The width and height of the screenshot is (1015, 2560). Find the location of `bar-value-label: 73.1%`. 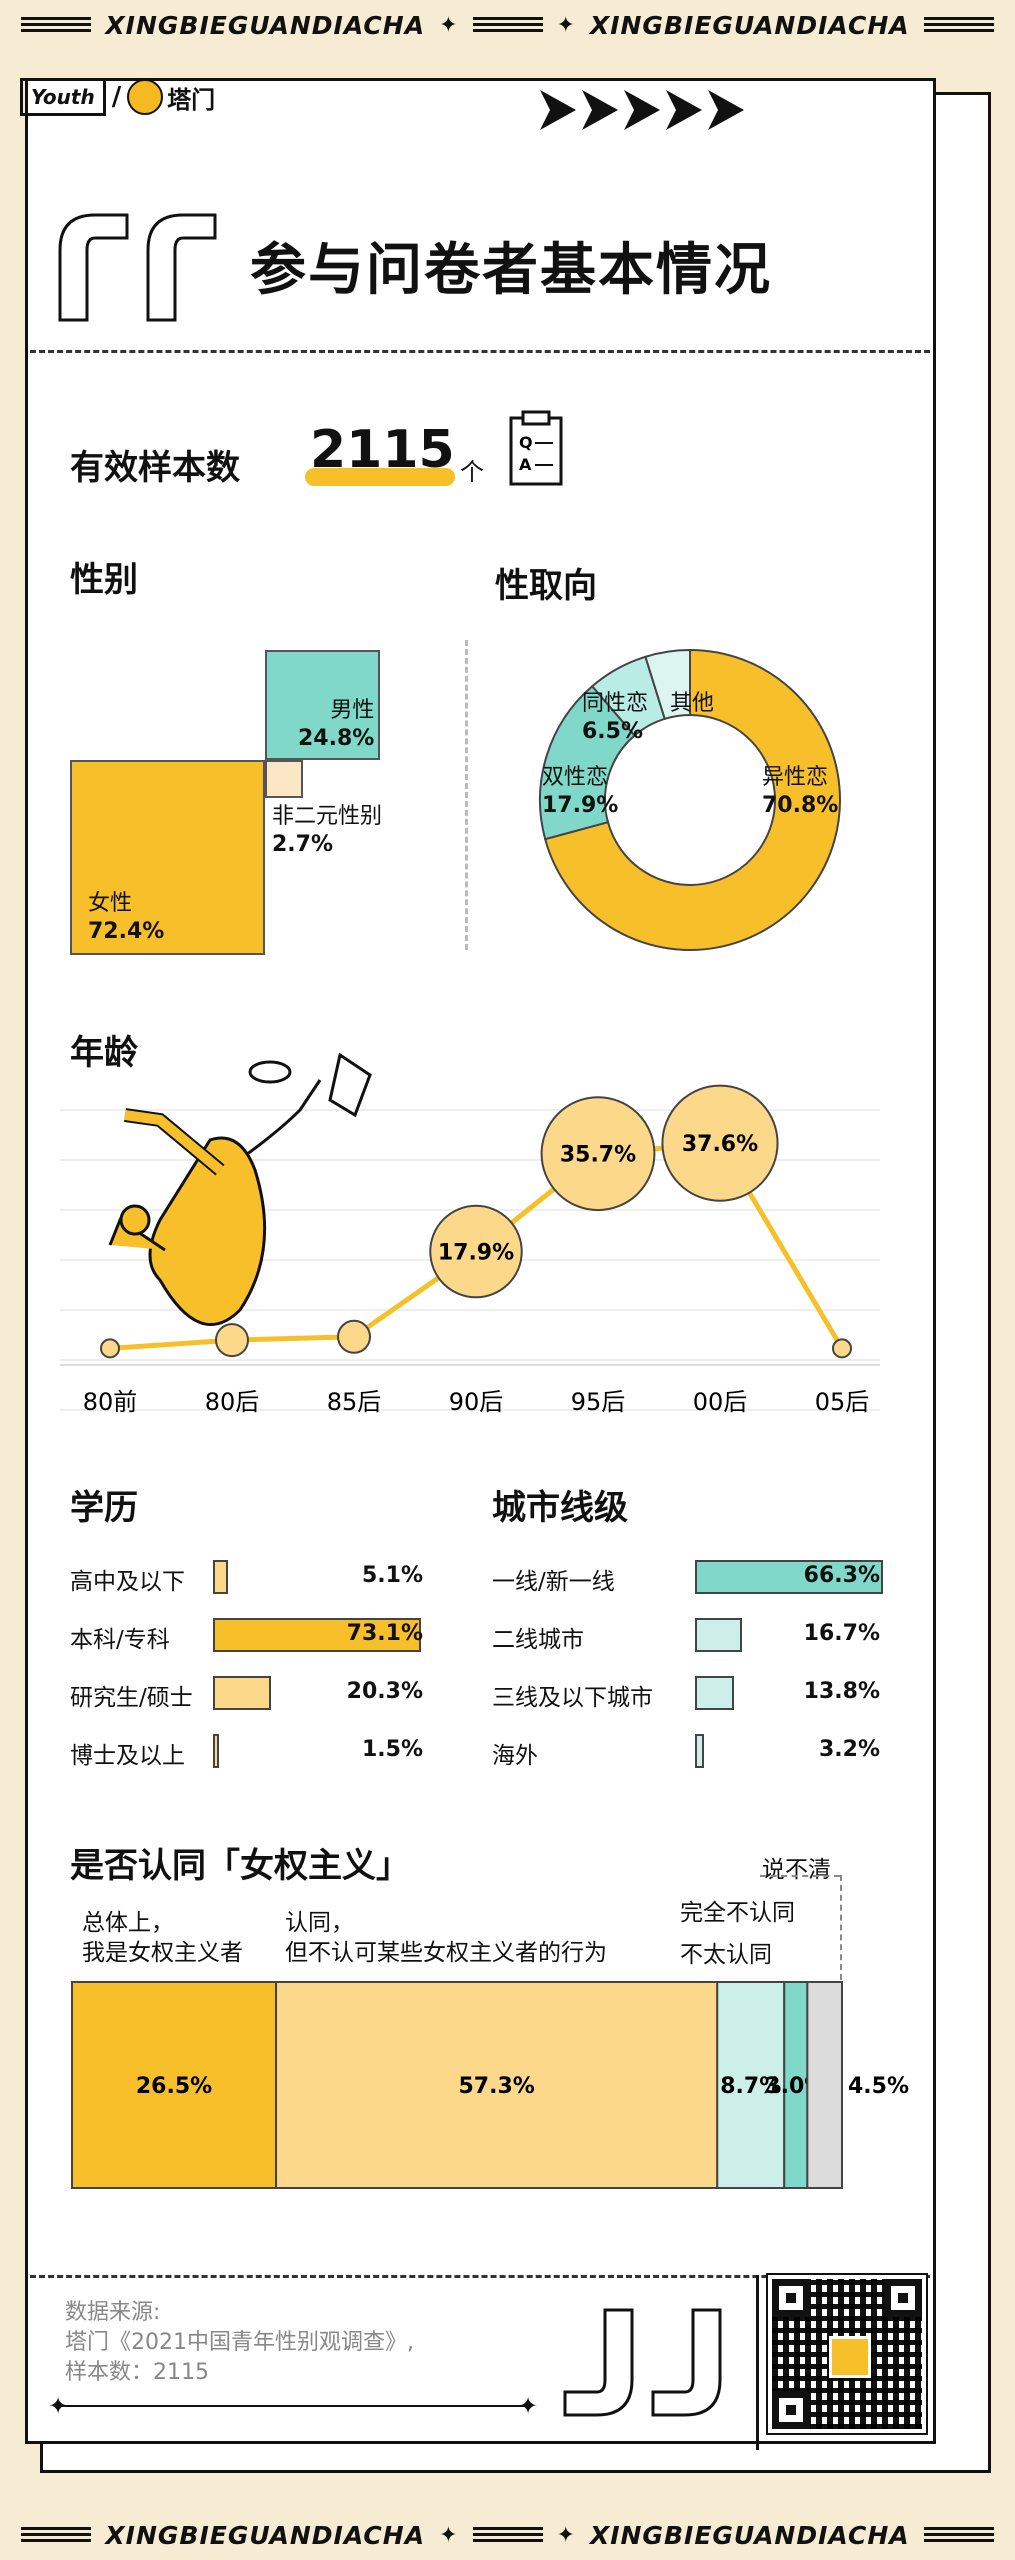

bar-value-label: 73.1% is located at coordinates (384, 1633).